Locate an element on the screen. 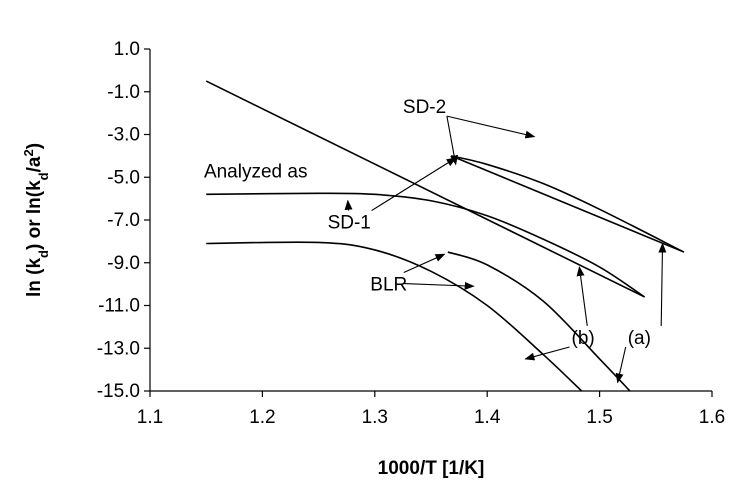  x-axis: 1.1 1.2 1.3 1.4 1.5 1.6 1000/T [1/K] is located at coordinates (431, 434).